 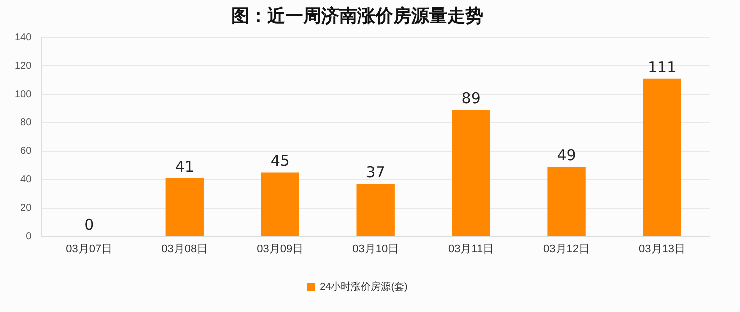 What do you see at coordinates (358, 16) in the screenshot?
I see `chart-title: 图：近一周济南涨价房源量走势` at bounding box center [358, 16].